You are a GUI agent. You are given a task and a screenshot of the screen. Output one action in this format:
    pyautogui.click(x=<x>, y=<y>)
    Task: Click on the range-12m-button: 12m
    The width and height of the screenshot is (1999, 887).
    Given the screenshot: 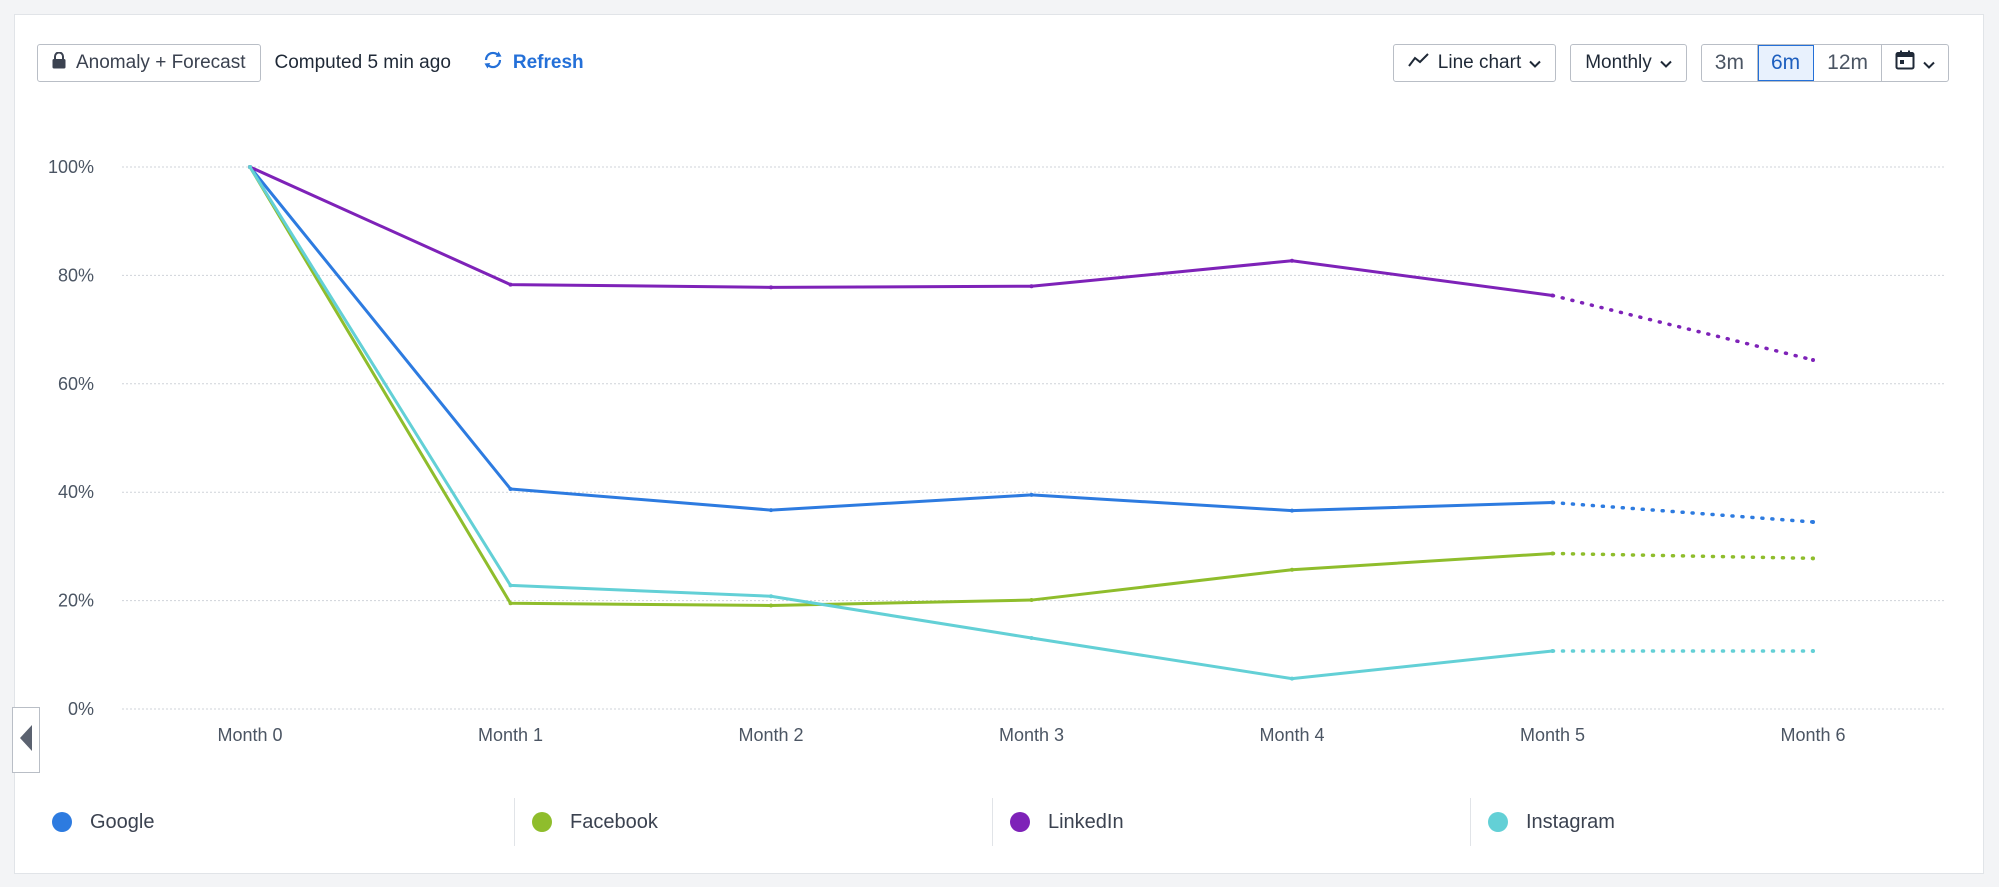 What is the action you would take?
    pyautogui.click(x=1848, y=63)
    